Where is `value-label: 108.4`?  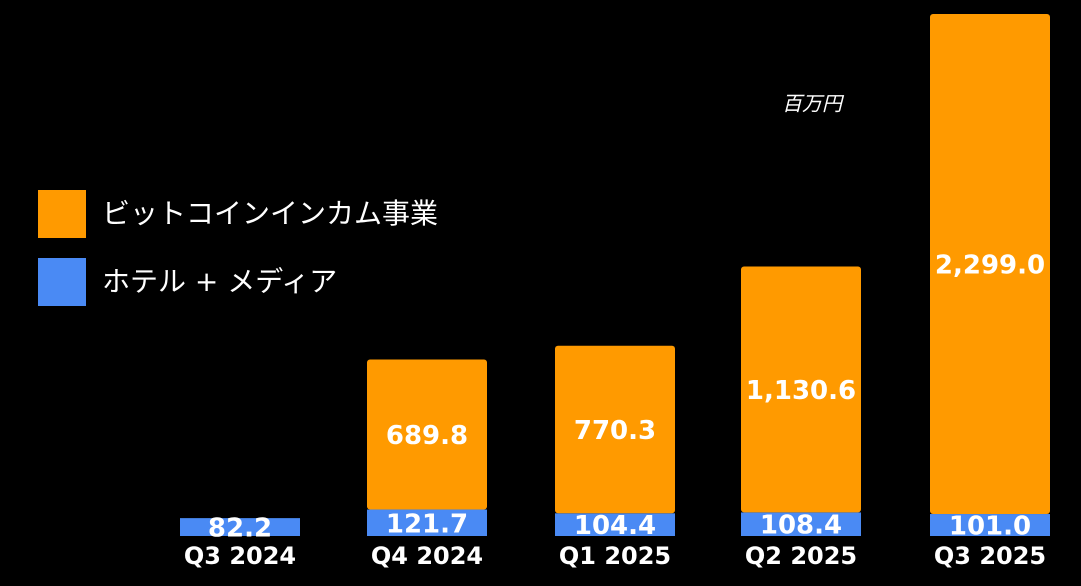 value-label: 108.4 is located at coordinates (801, 526).